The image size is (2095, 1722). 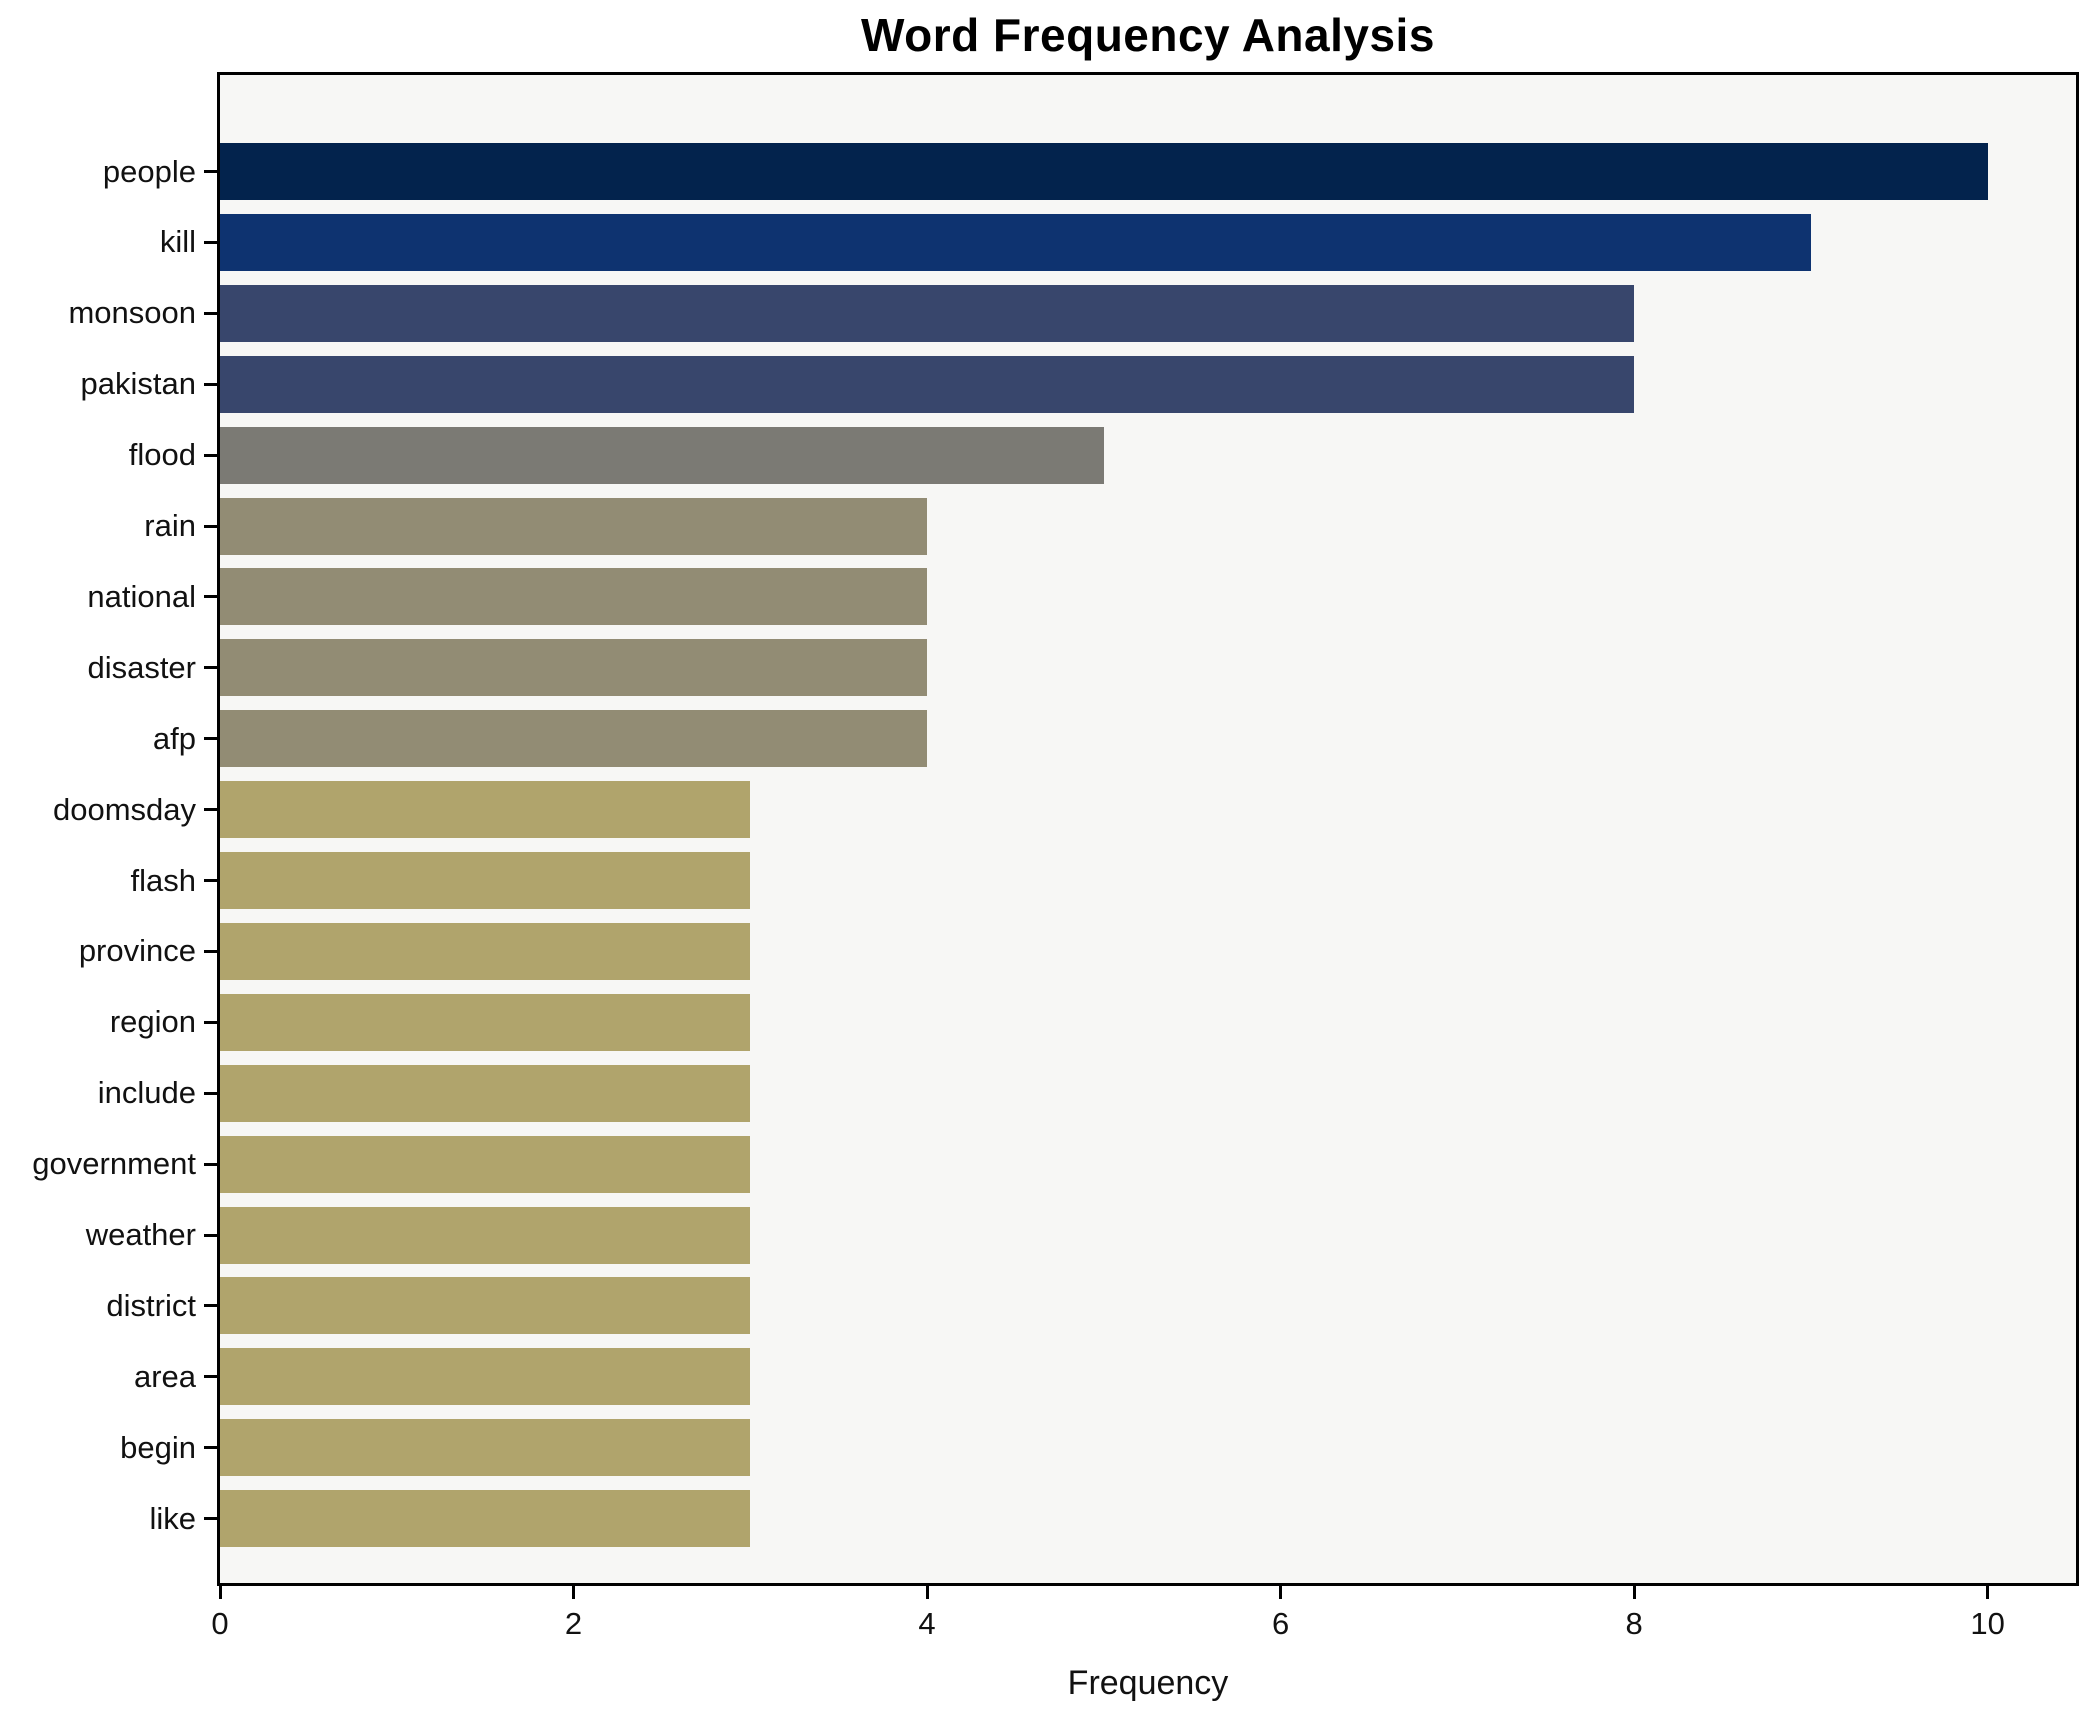 I want to click on bar-like, so click(x=485, y=1519).